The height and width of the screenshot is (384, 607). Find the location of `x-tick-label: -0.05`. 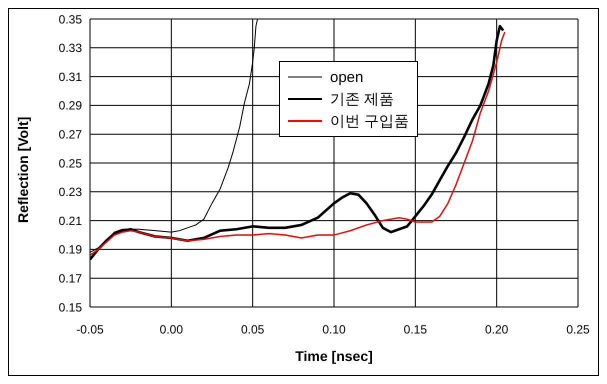

x-tick-label: -0.05 is located at coordinates (90, 329).